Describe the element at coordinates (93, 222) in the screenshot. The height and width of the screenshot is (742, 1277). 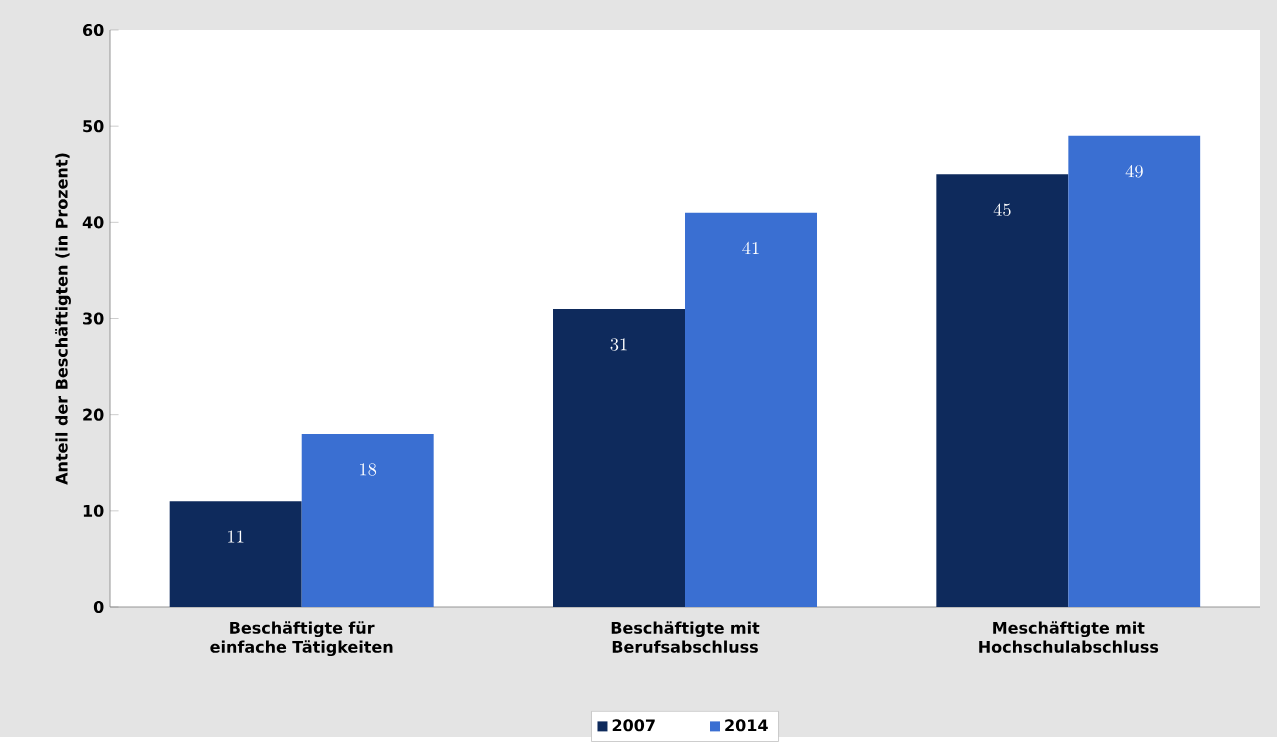
I see `y-tick-label: 40` at that location.